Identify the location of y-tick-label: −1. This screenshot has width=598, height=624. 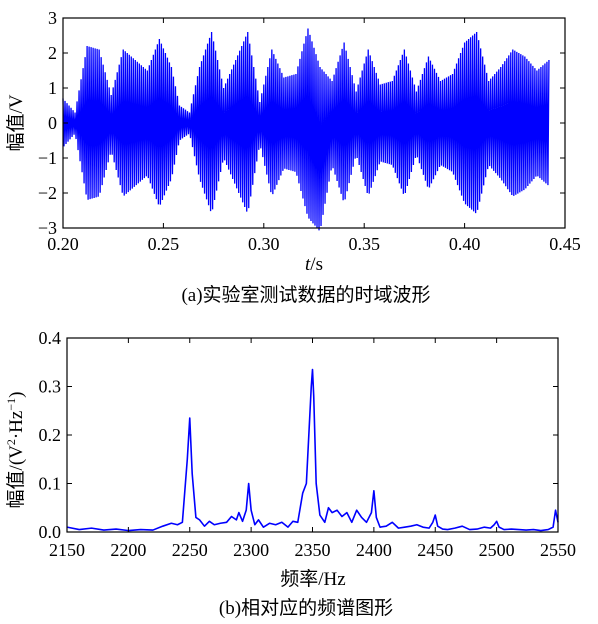
(47, 158).